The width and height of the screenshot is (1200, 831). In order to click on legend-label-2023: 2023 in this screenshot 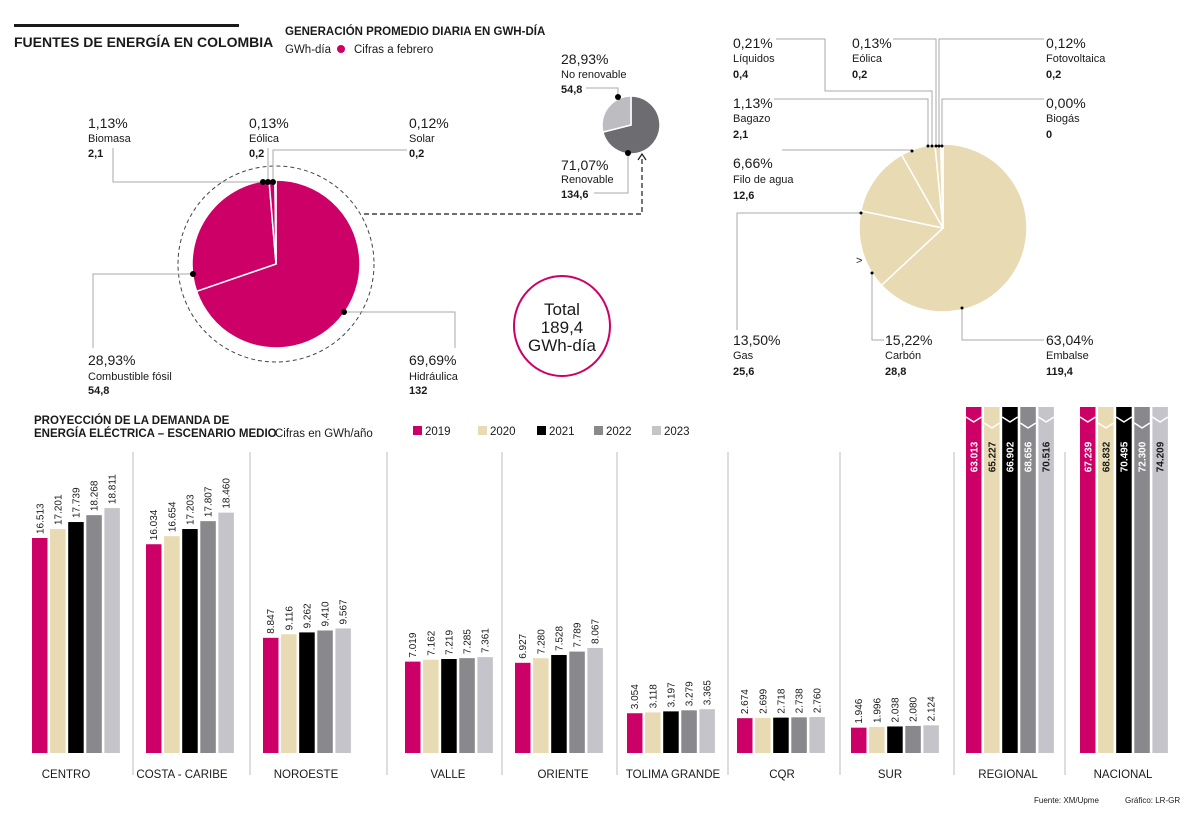, I will do `click(677, 432)`.